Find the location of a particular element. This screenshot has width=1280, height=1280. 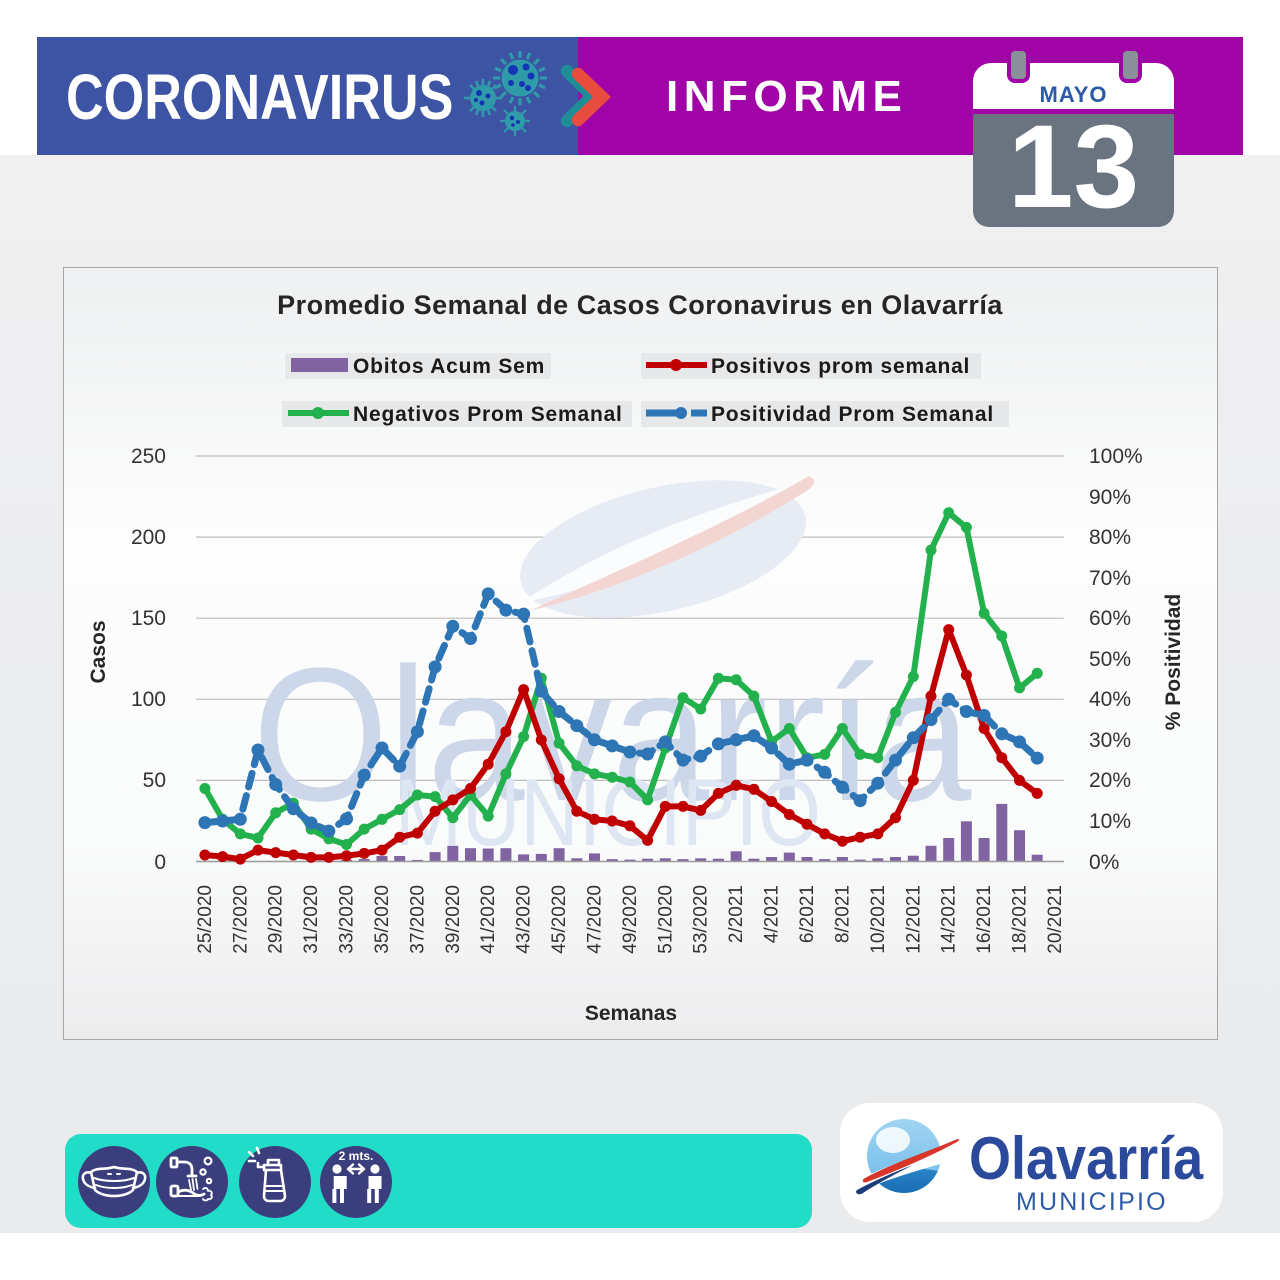

svg-text: 8/2021 is located at coordinates (842, 914).